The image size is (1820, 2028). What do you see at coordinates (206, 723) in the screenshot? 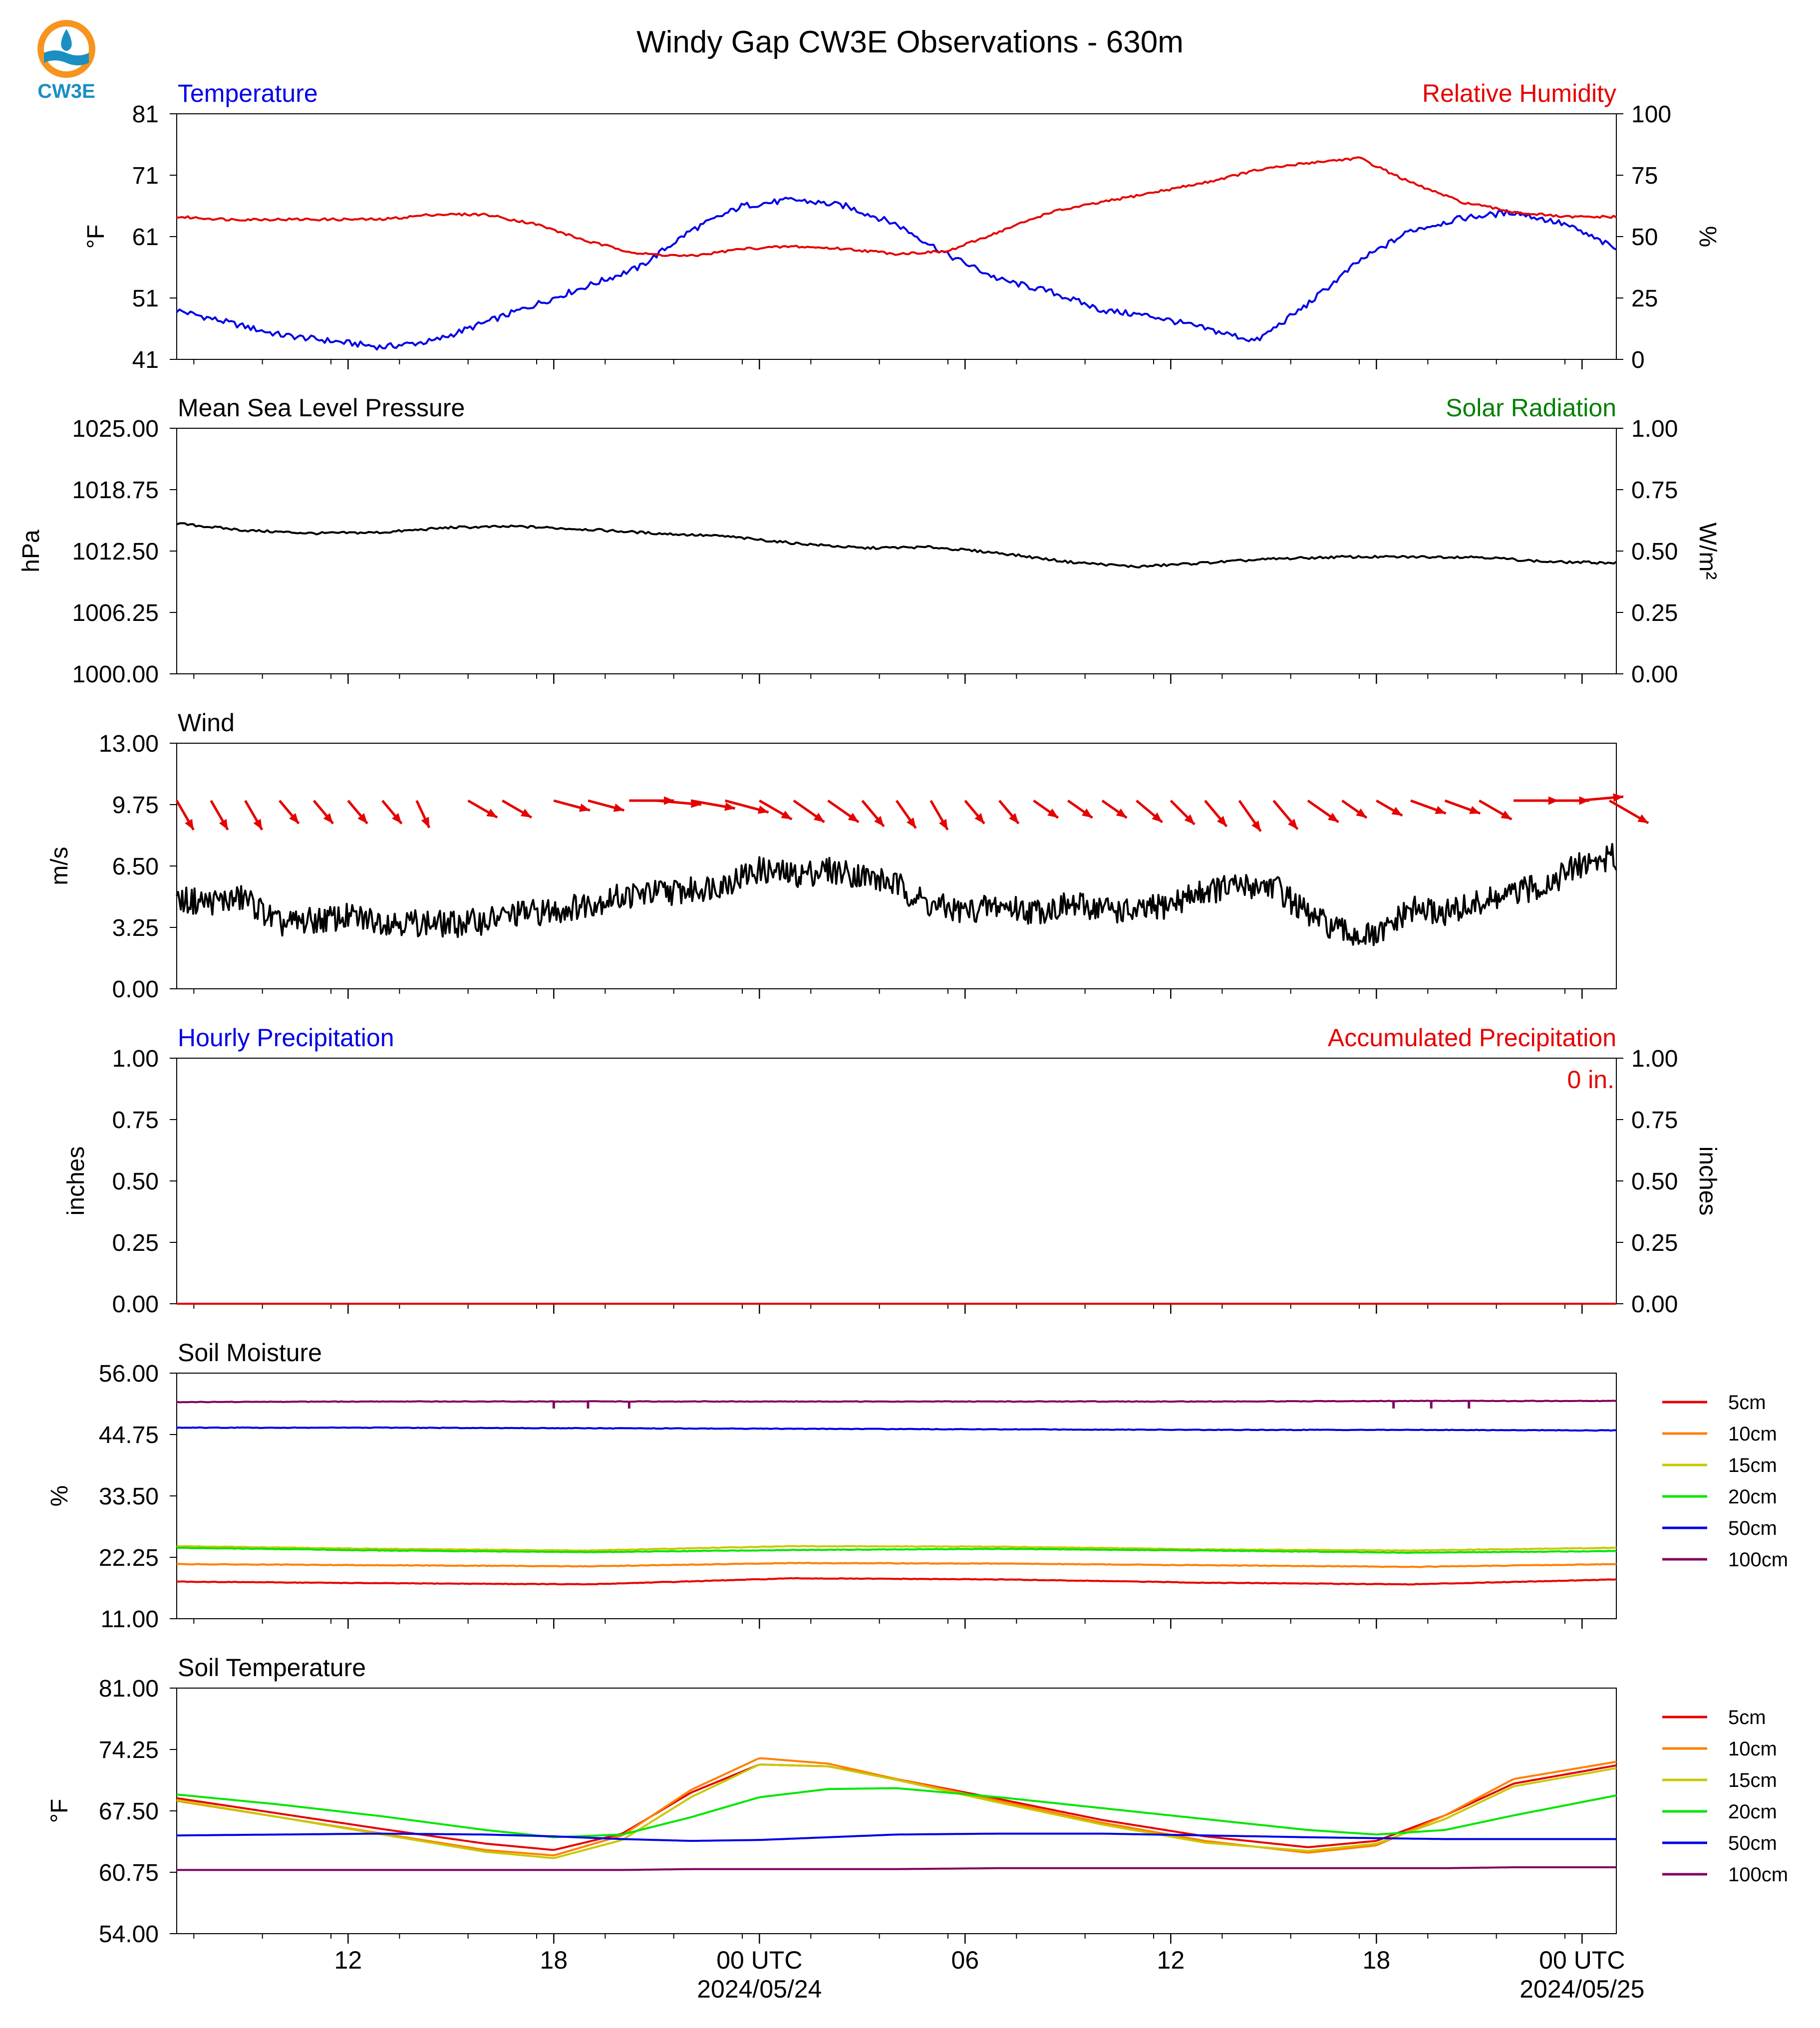
I see `panel-title-left: Wind` at bounding box center [206, 723].